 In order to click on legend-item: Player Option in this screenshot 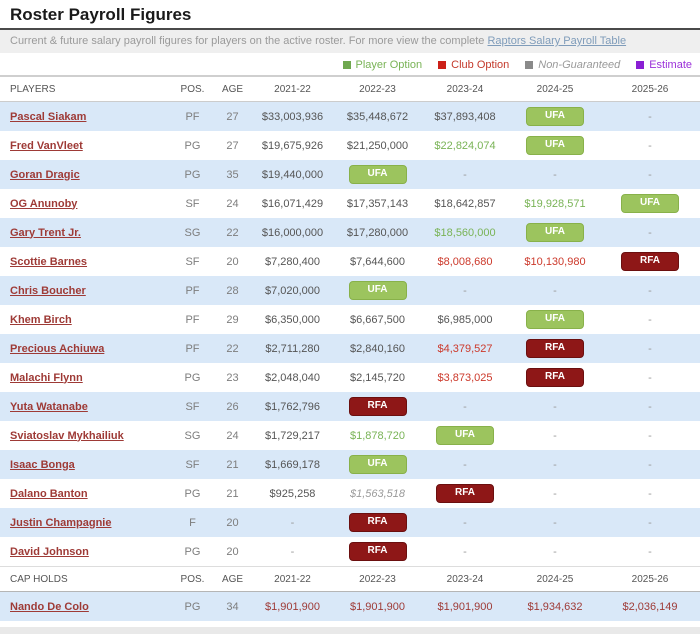, I will do `click(382, 65)`.